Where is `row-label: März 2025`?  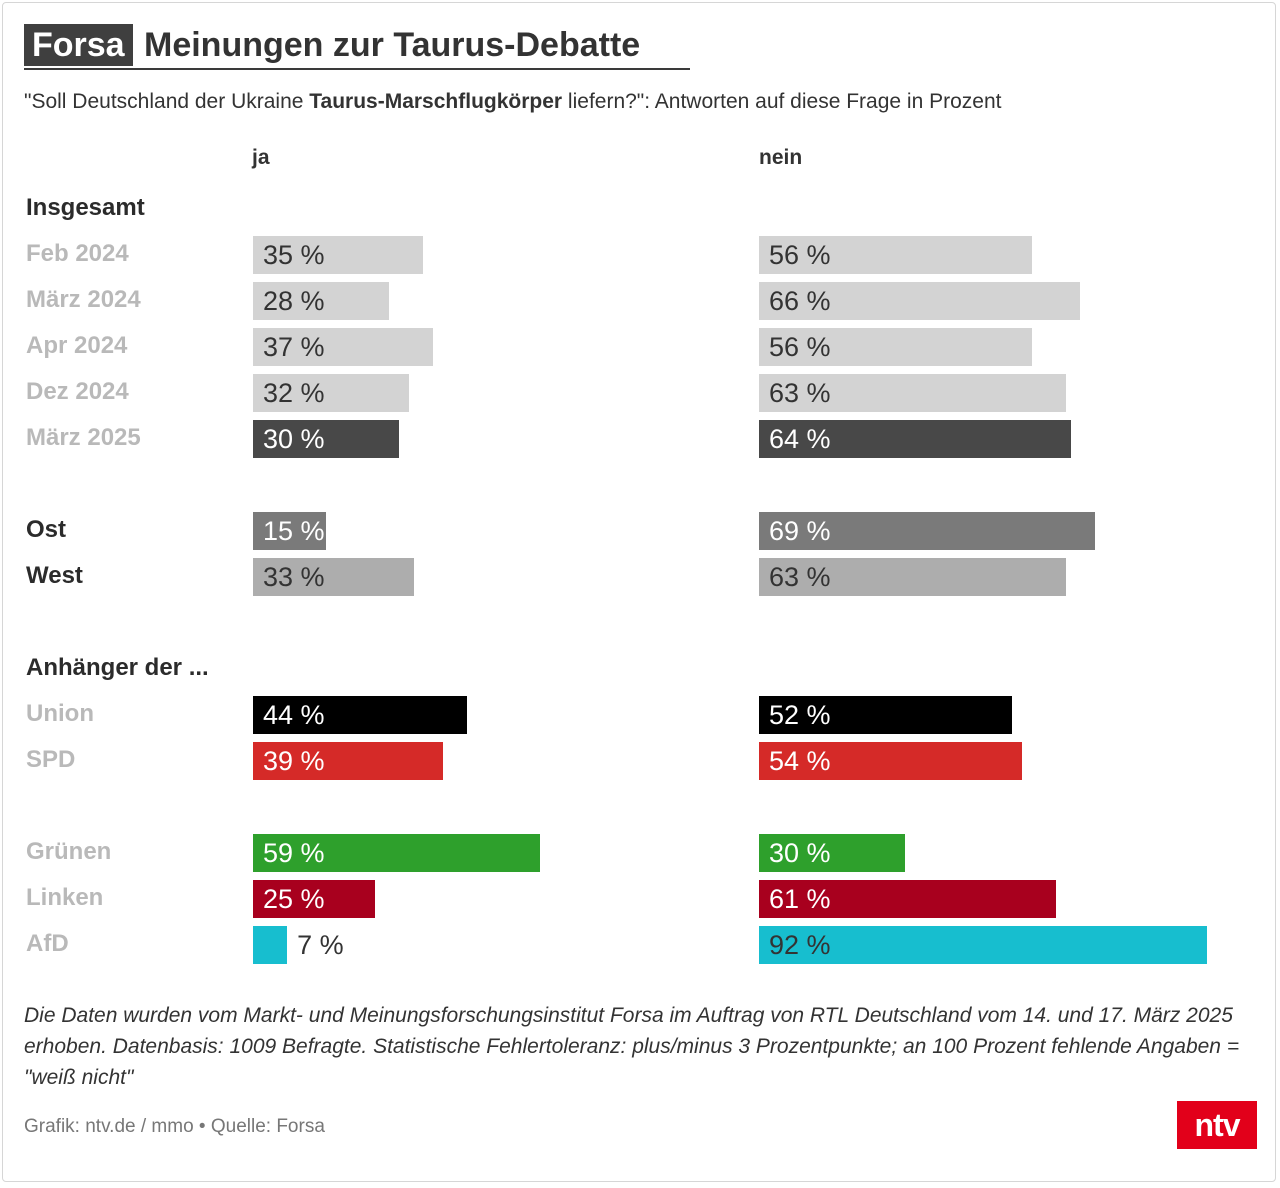
row-label: März 2025 is located at coordinates (83, 437).